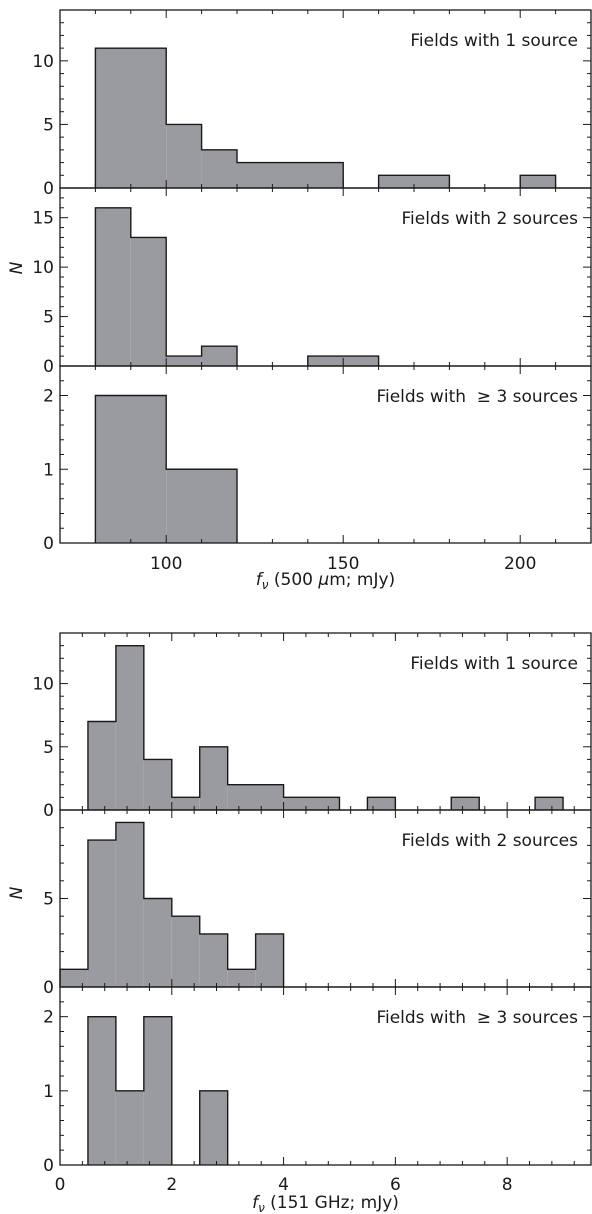 The width and height of the screenshot is (592, 1214). I want to click on x-tick-label: 8, so click(507, 1185).